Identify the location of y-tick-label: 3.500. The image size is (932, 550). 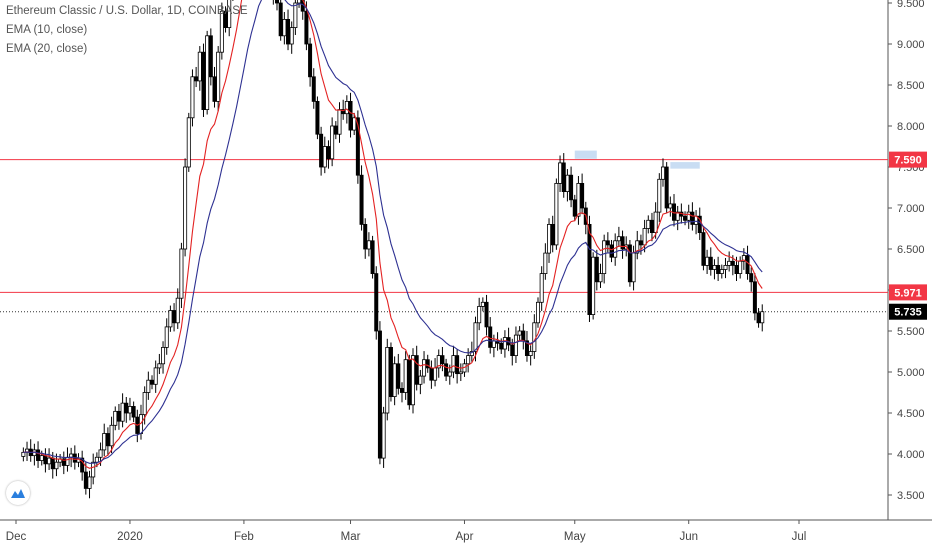
(911, 496).